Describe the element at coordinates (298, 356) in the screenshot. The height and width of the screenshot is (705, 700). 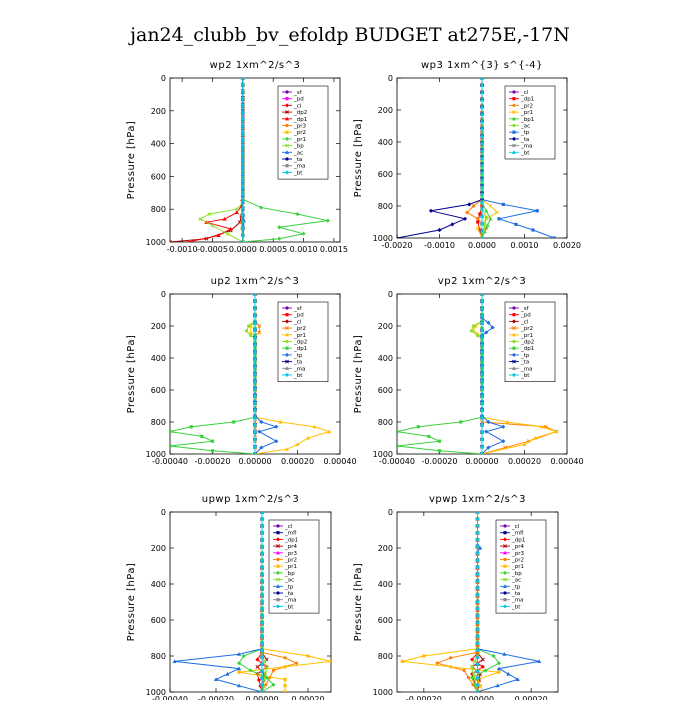
I see `legend-entry: _tp` at that location.